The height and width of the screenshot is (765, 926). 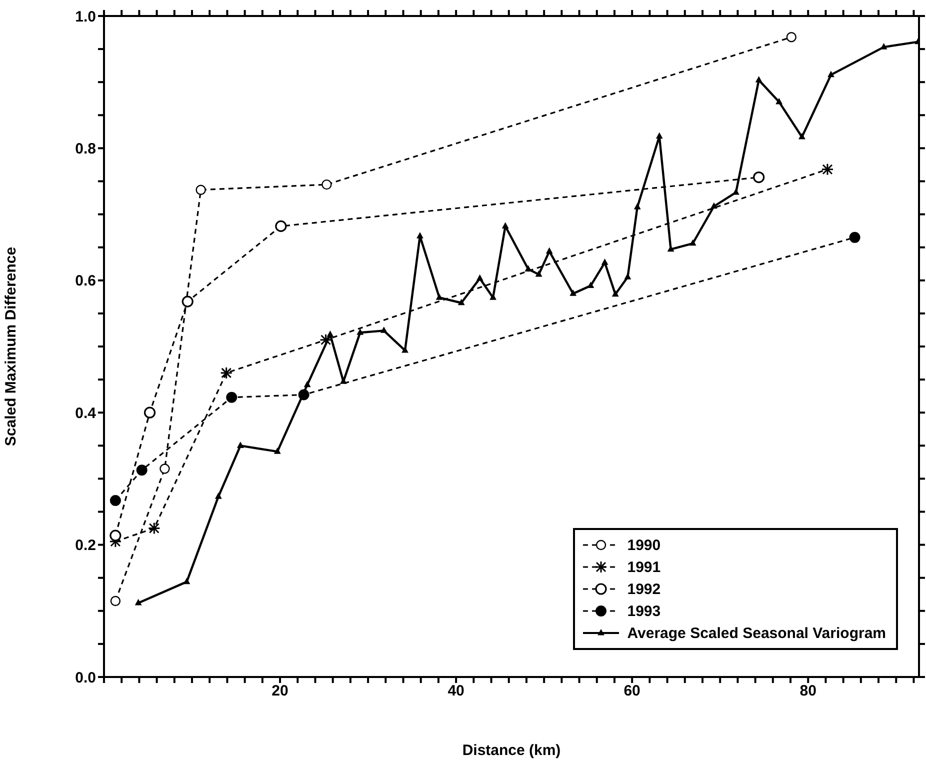 What do you see at coordinates (644, 545) in the screenshot?
I see `legend-label: 1990` at bounding box center [644, 545].